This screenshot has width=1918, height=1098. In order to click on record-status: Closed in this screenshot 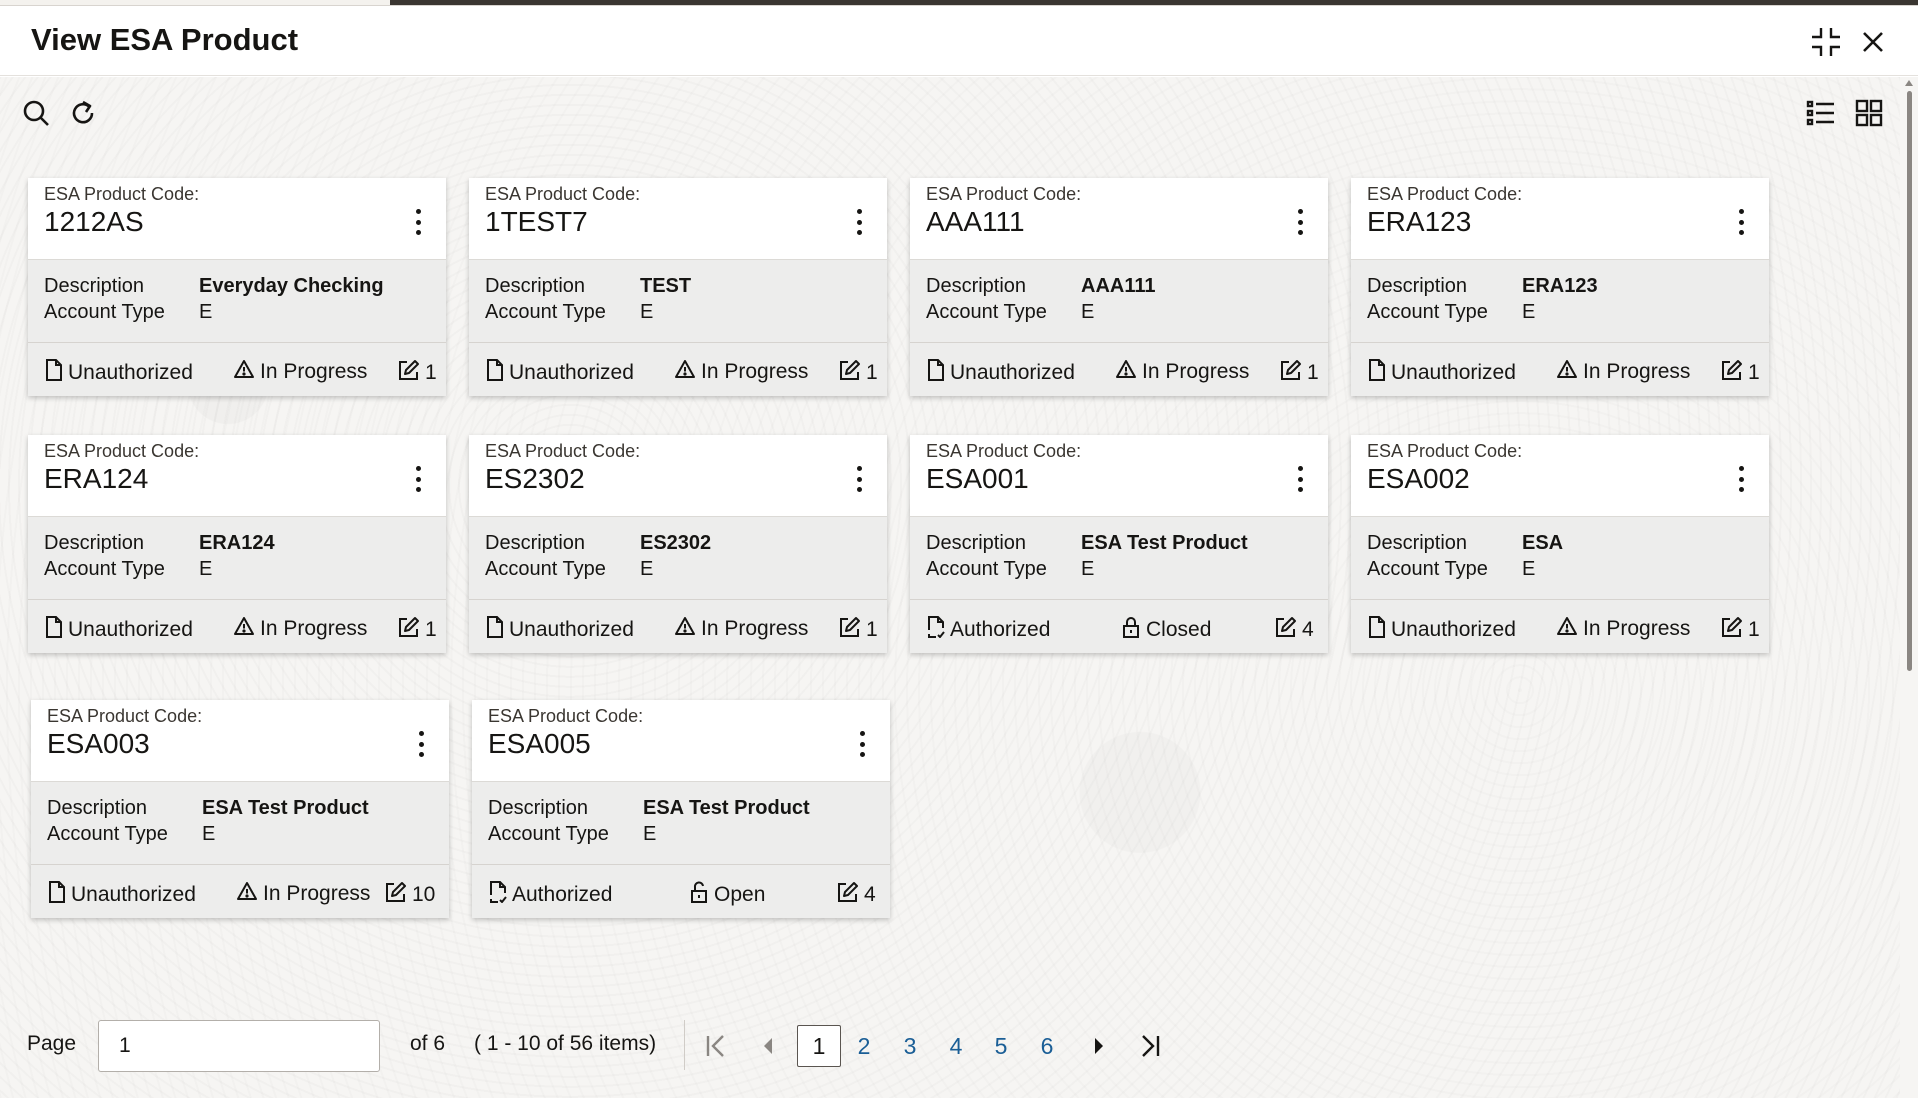, I will do `click(1166, 630)`.